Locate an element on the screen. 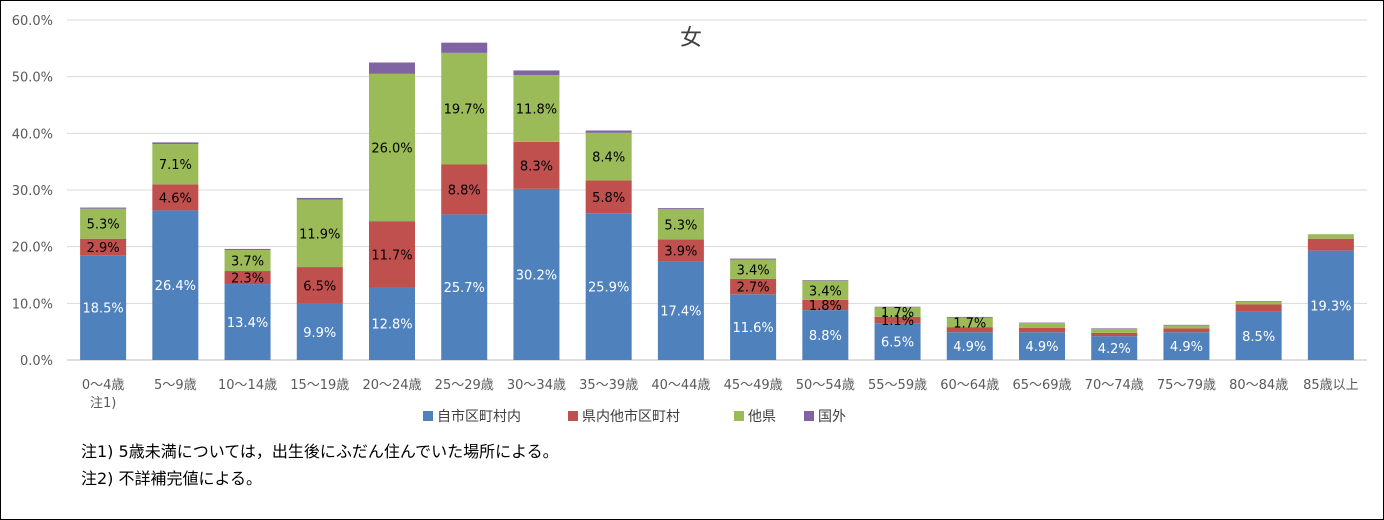 This screenshot has width=1384, height=520. data-label: 1.7% is located at coordinates (897, 313).